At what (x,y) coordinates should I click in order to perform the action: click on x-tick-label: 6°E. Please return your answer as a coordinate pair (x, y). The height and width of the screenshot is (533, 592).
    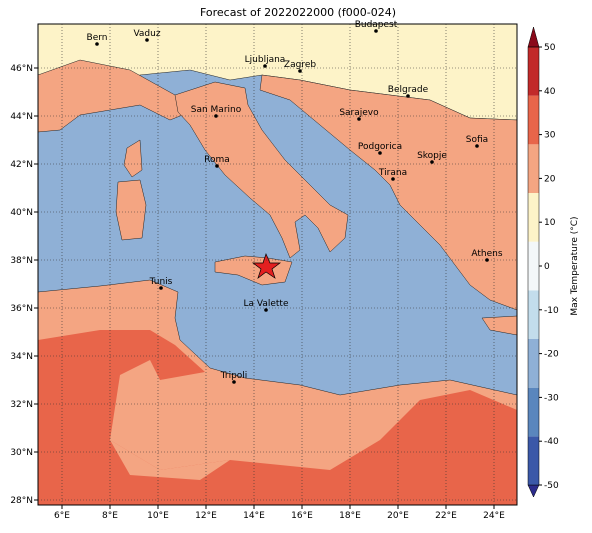
    Looking at the image, I should click on (62, 516).